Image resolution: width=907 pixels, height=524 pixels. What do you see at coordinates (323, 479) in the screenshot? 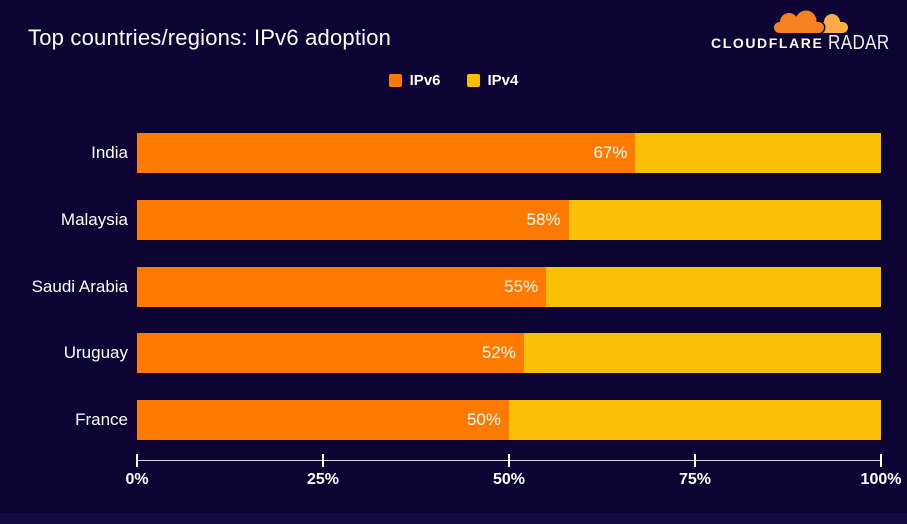
I see `x-axis-tick-label: 25%` at bounding box center [323, 479].